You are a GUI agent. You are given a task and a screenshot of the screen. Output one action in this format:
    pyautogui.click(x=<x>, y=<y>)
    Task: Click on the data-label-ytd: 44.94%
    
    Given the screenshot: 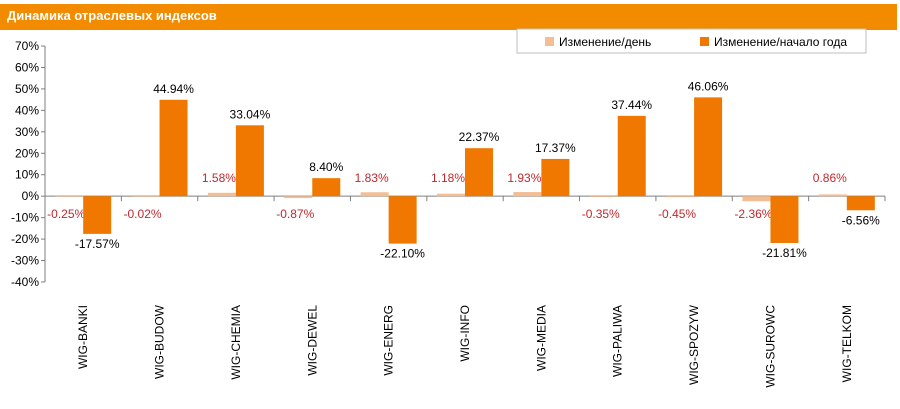 What is the action you would take?
    pyautogui.click(x=173, y=89)
    